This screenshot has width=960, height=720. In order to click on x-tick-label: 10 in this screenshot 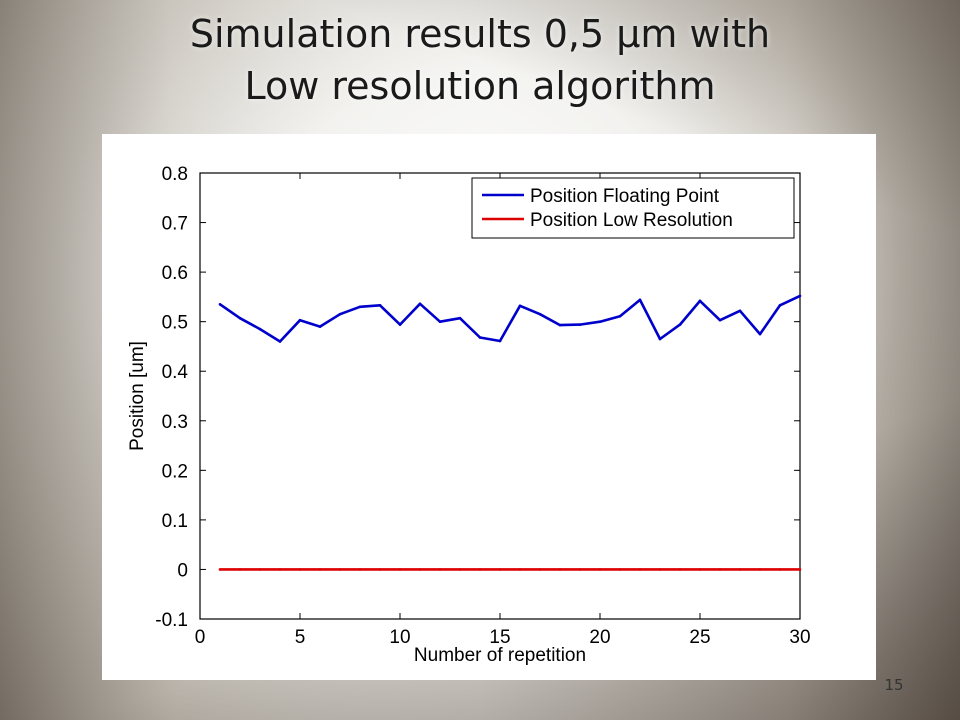, I will do `click(399, 637)`.